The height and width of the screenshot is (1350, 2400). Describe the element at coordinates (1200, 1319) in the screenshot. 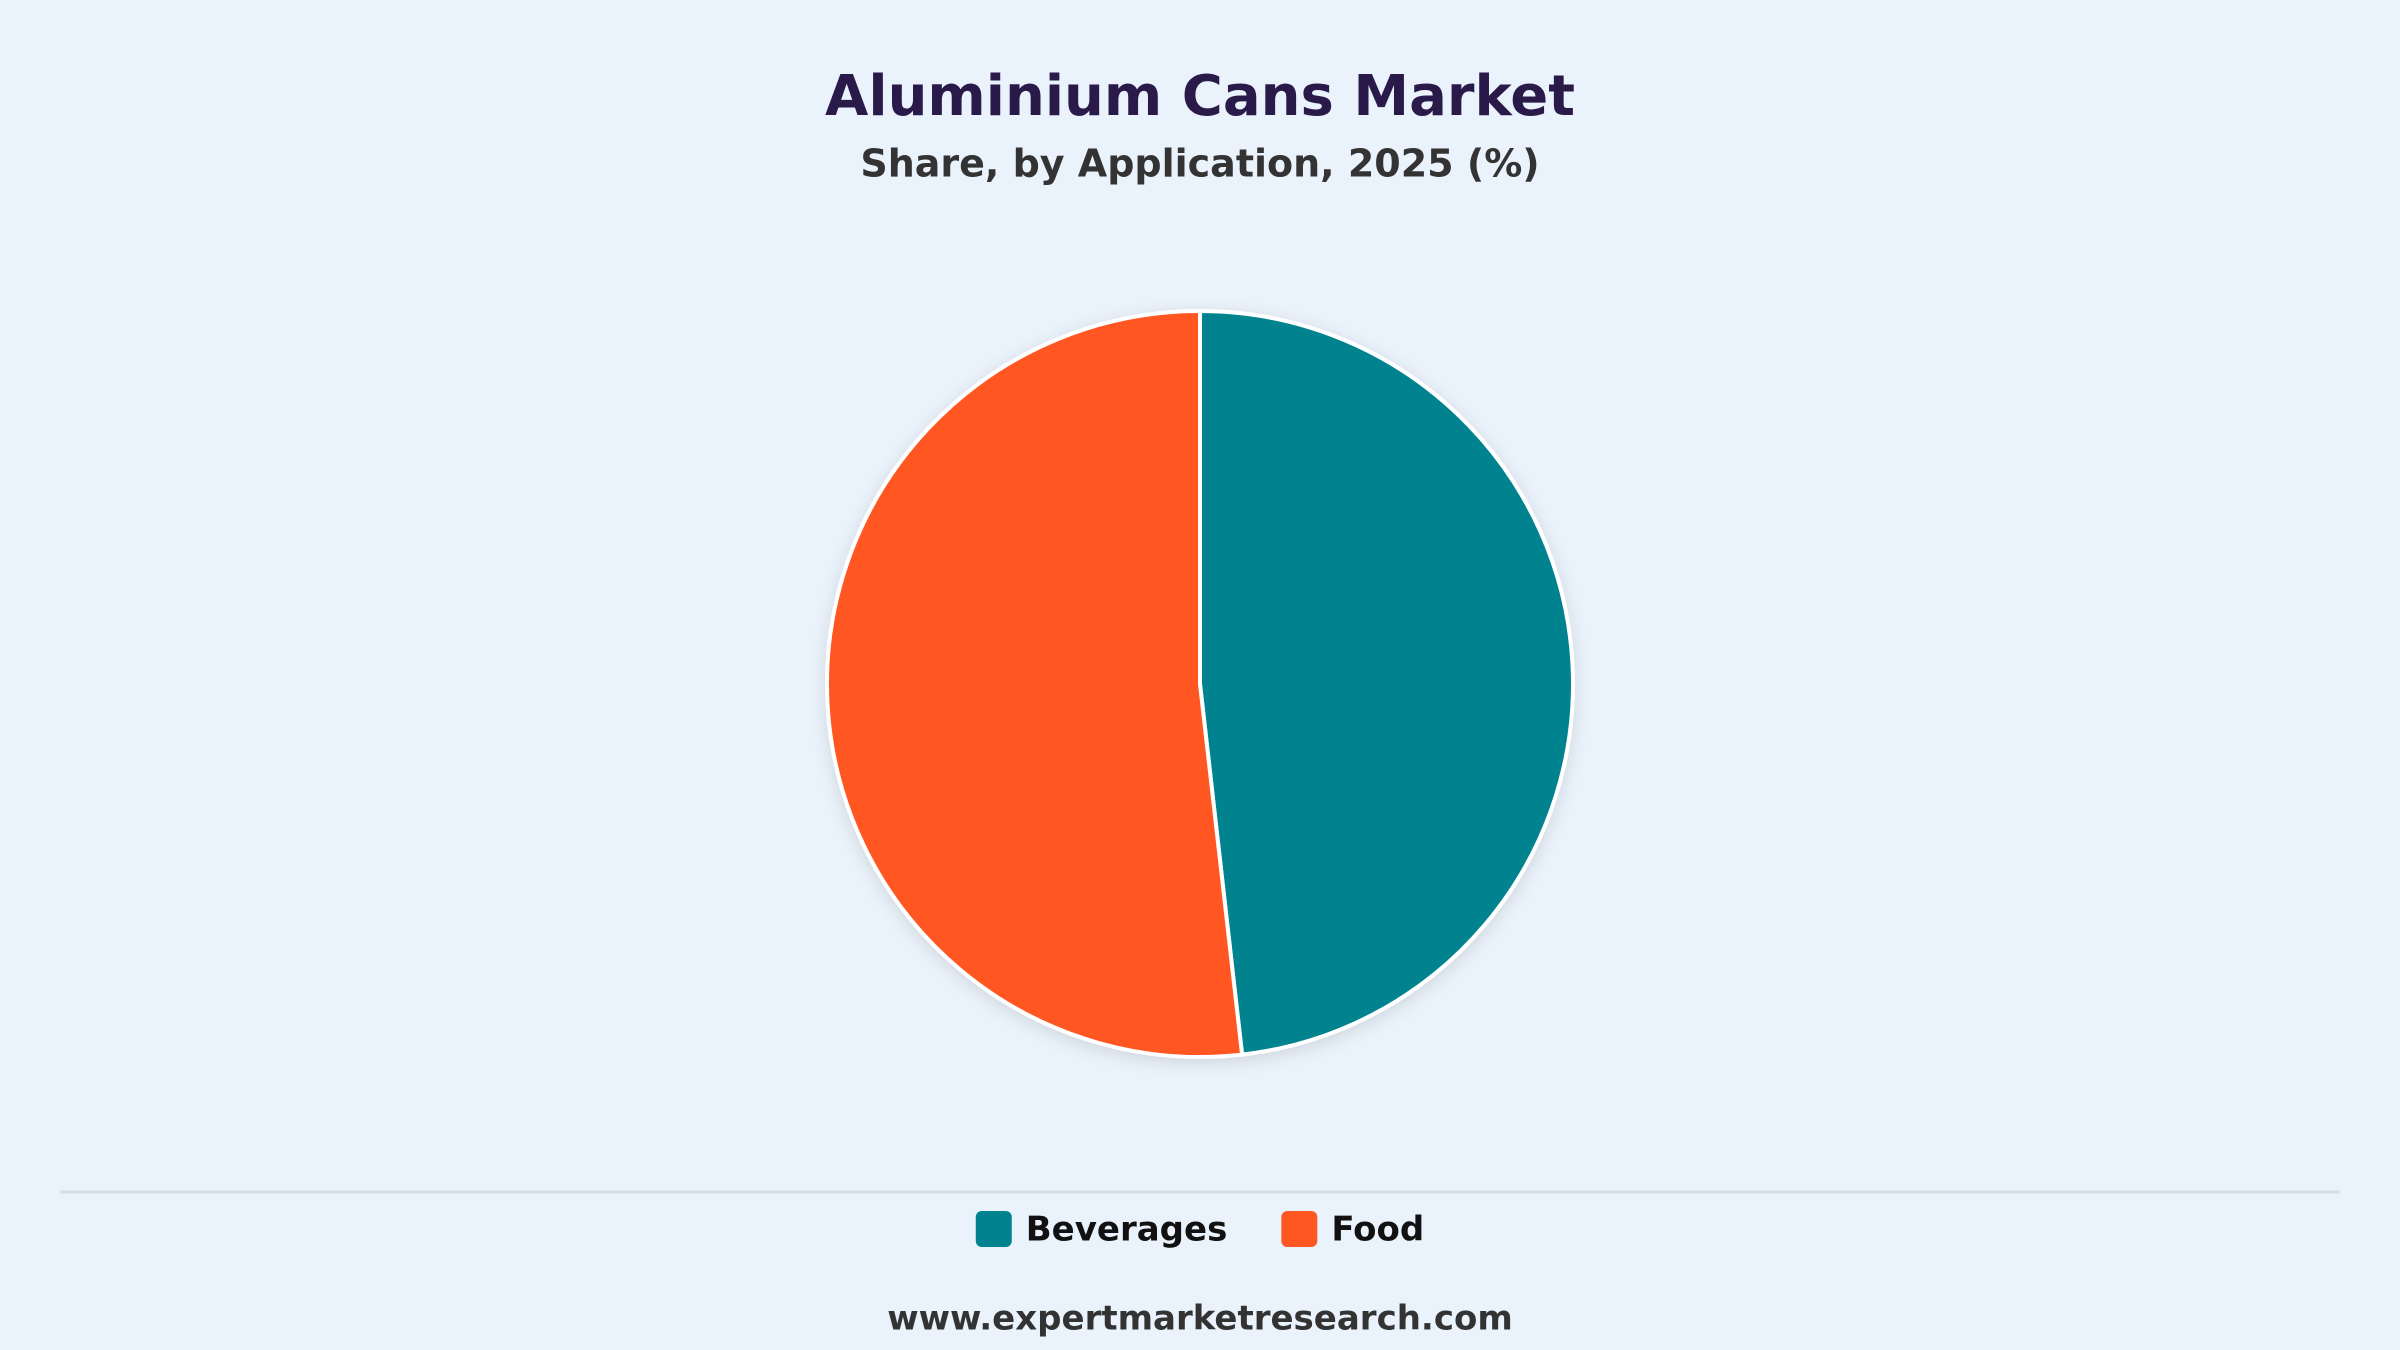

I see `source: www.expertmarketresearch.com` at that location.